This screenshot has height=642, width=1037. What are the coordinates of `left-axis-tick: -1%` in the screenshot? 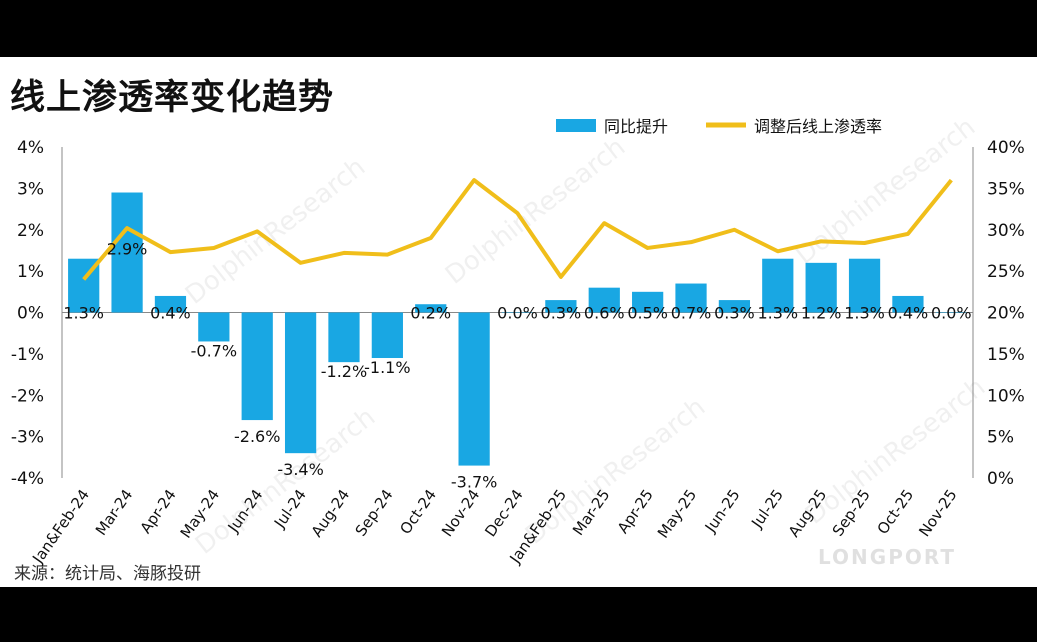 It's located at (27, 355).